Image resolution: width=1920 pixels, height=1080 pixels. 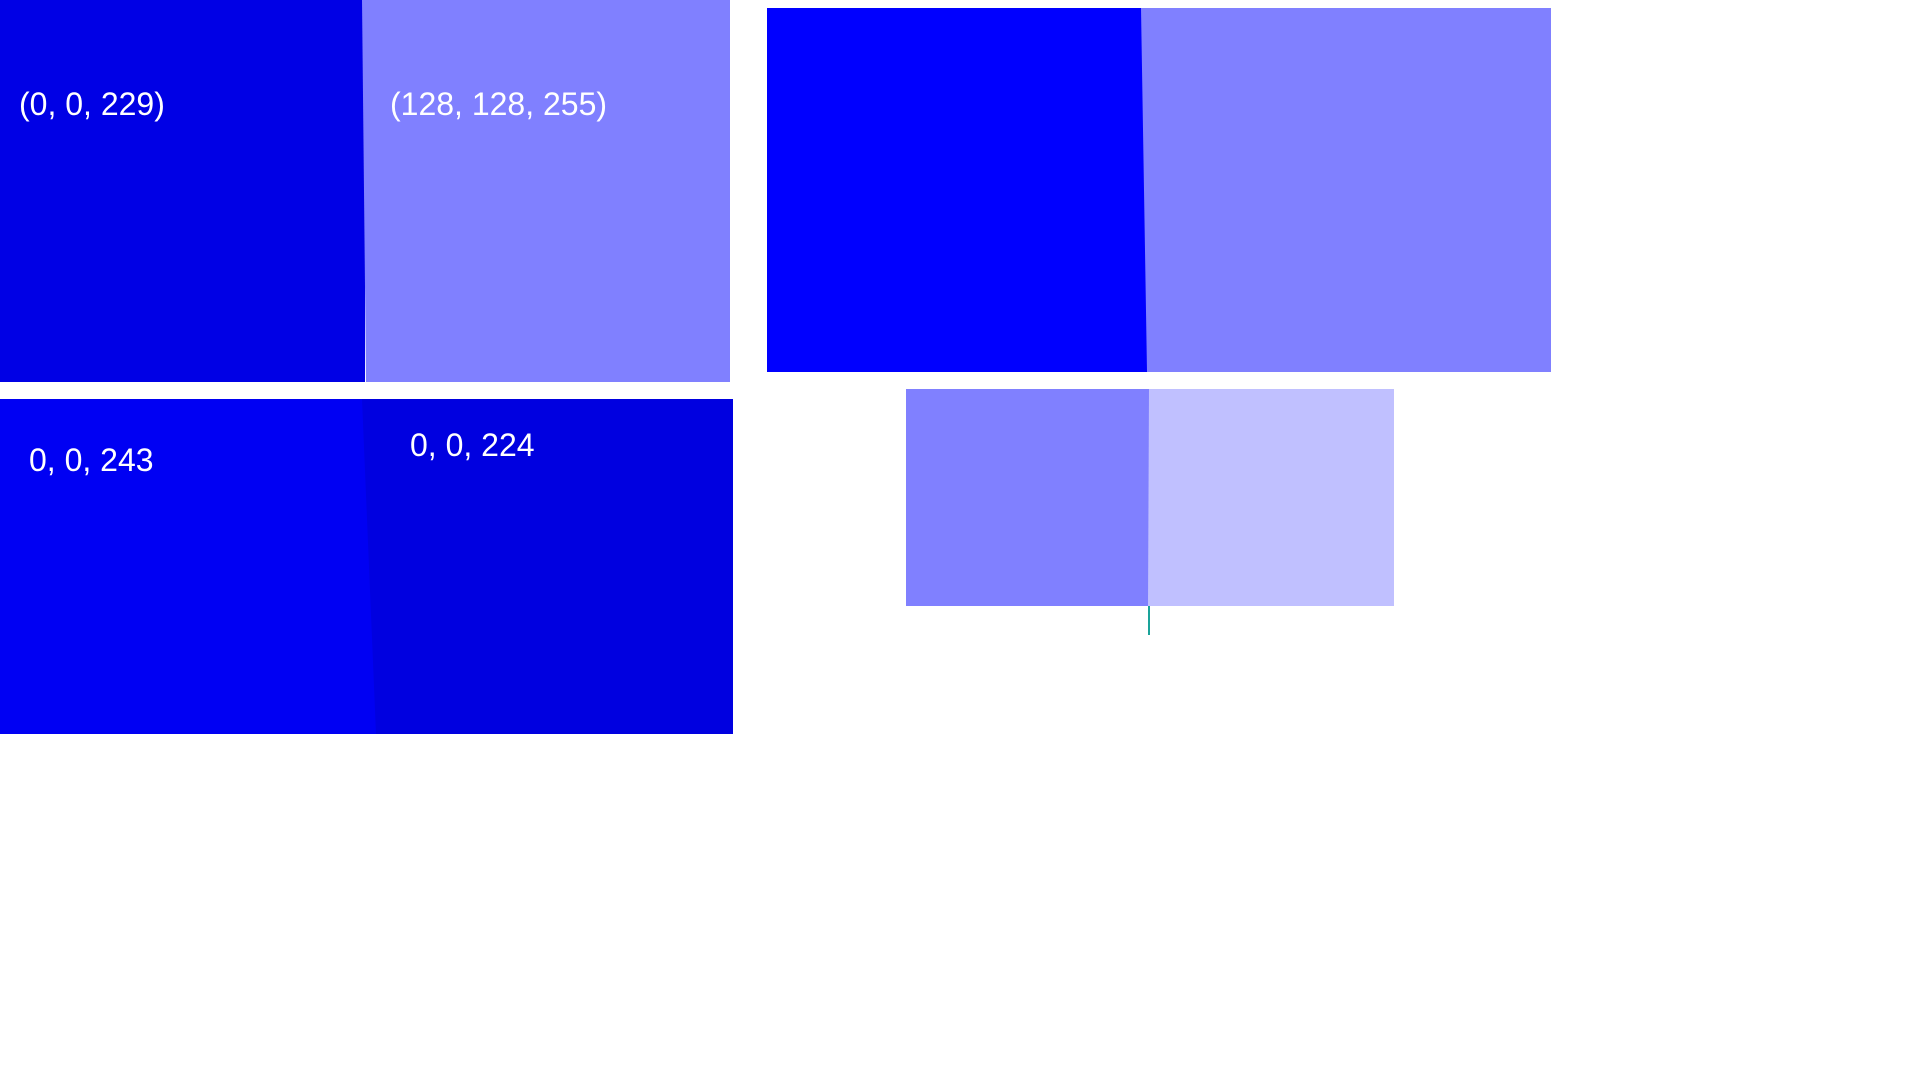 What do you see at coordinates (1346, 190) in the screenshot?
I see `swatch-large-light-blue` at bounding box center [1346, 190].